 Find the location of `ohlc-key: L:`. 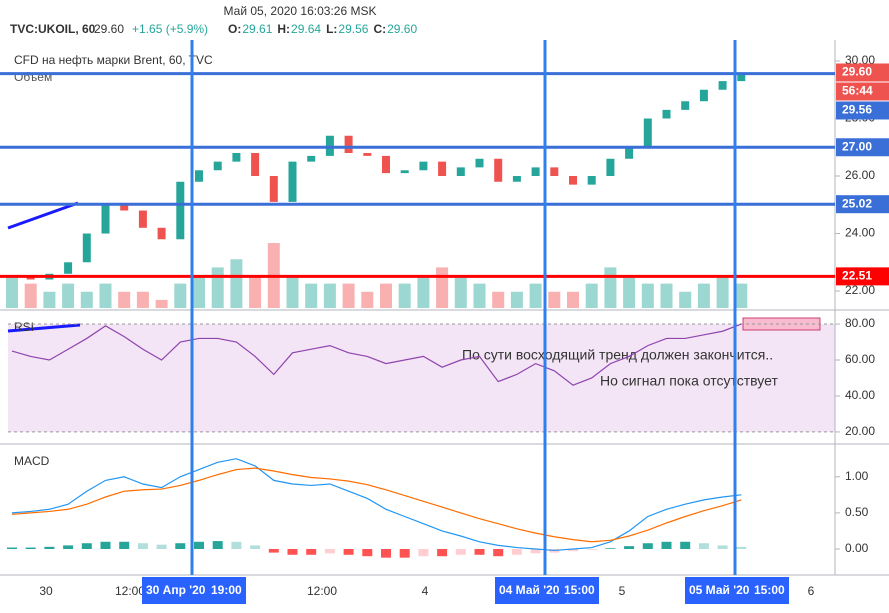

ohlc-key: L: is located at coordinates (331, 29).